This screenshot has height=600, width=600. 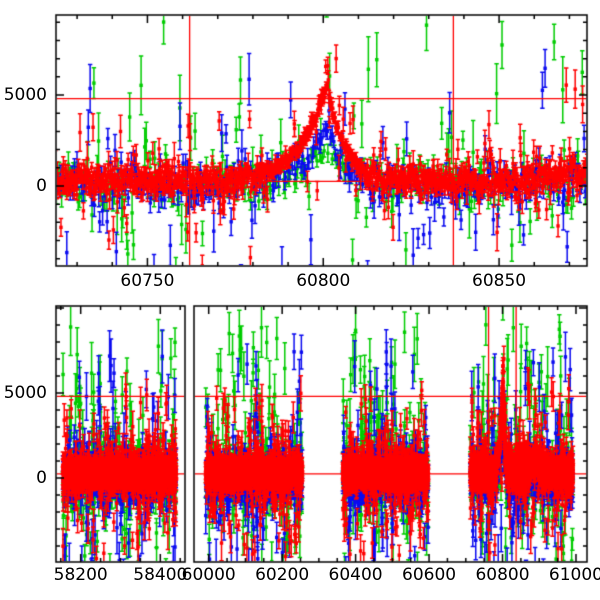 I want to click on x-axis-tick-label: 60000, so click(x=208, y=575).